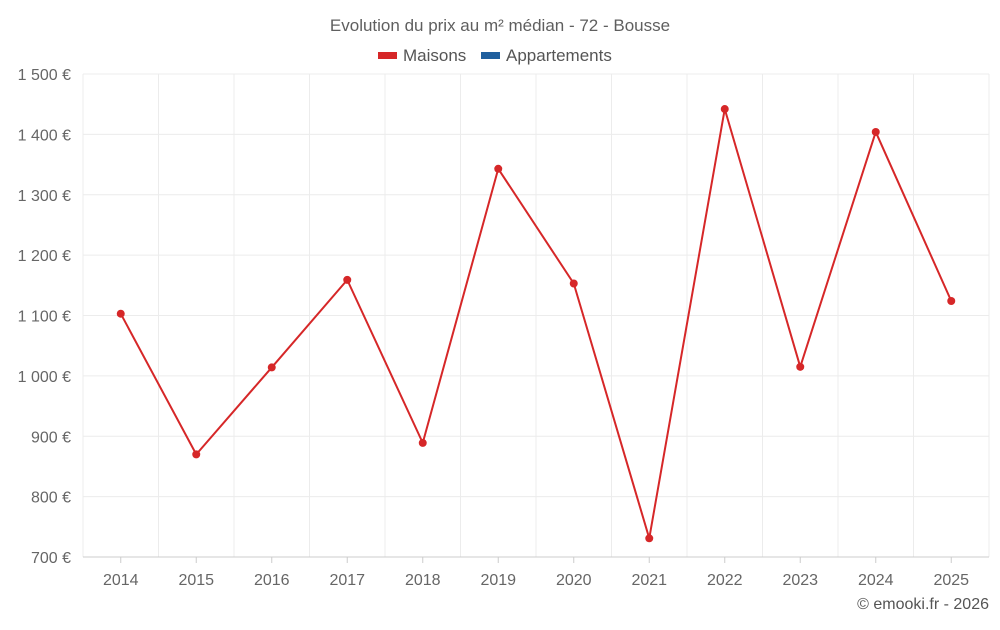 This screenshot has height=630, width=1000. Describe the element at coordinates (51, 558) in the screenshot. I see `y-tick-label: 700 €` at that location.